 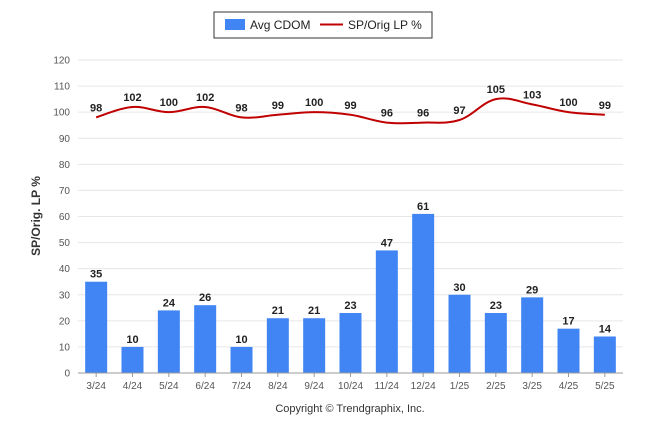 I want to click on bar-value-label: 47, so click(x=387, y=243).